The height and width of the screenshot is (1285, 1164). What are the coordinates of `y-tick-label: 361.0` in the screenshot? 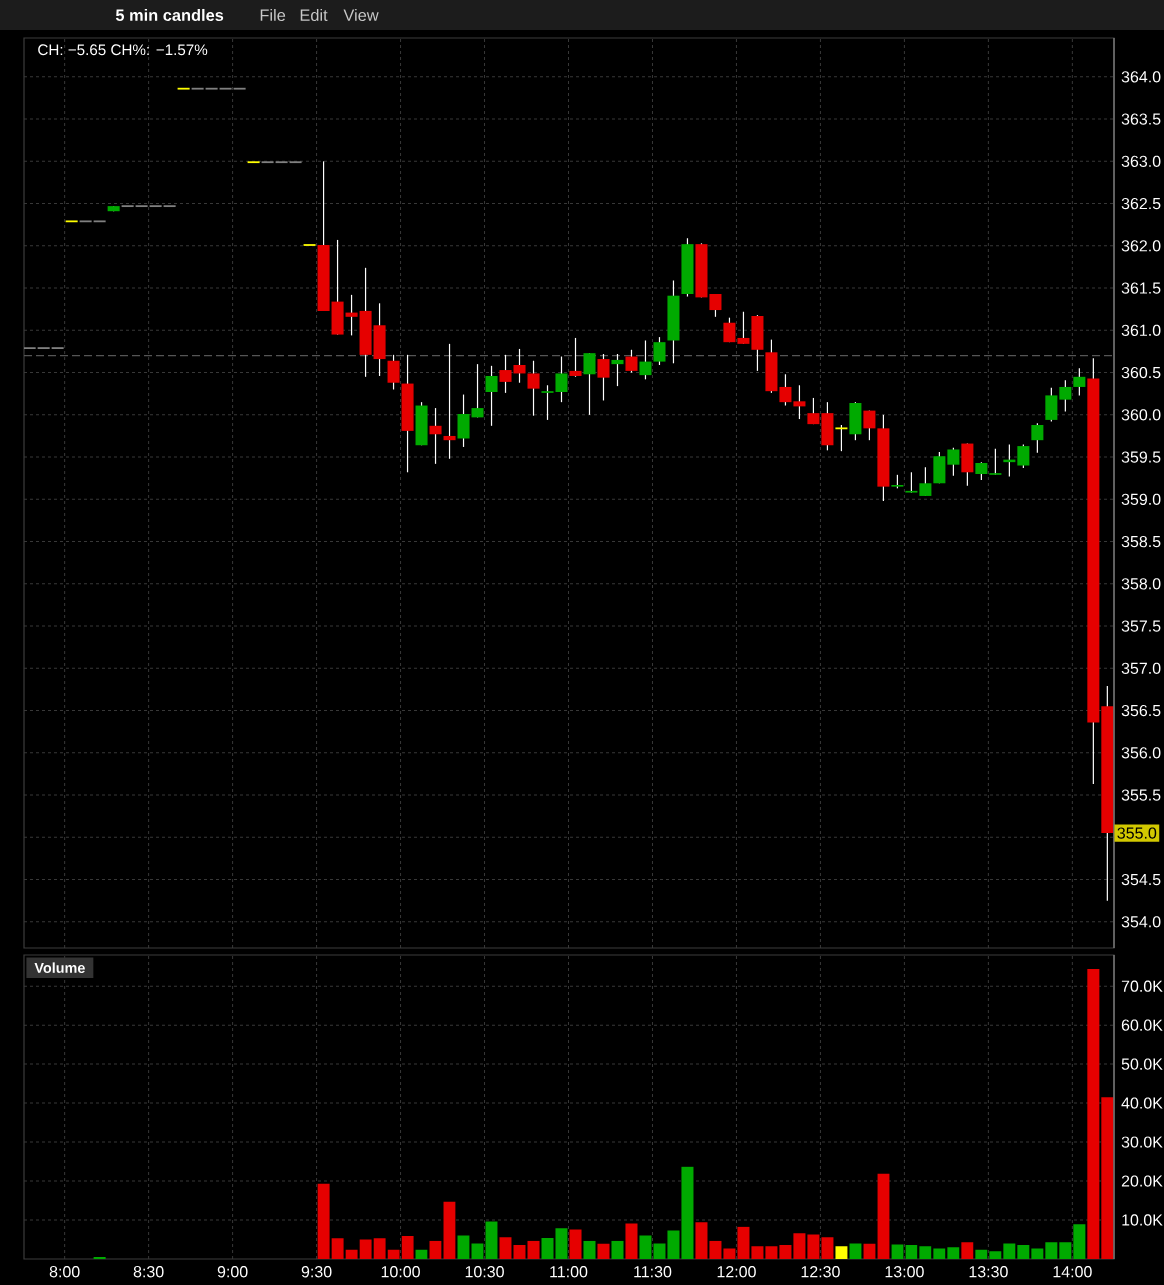 It's located at (1141, 330).